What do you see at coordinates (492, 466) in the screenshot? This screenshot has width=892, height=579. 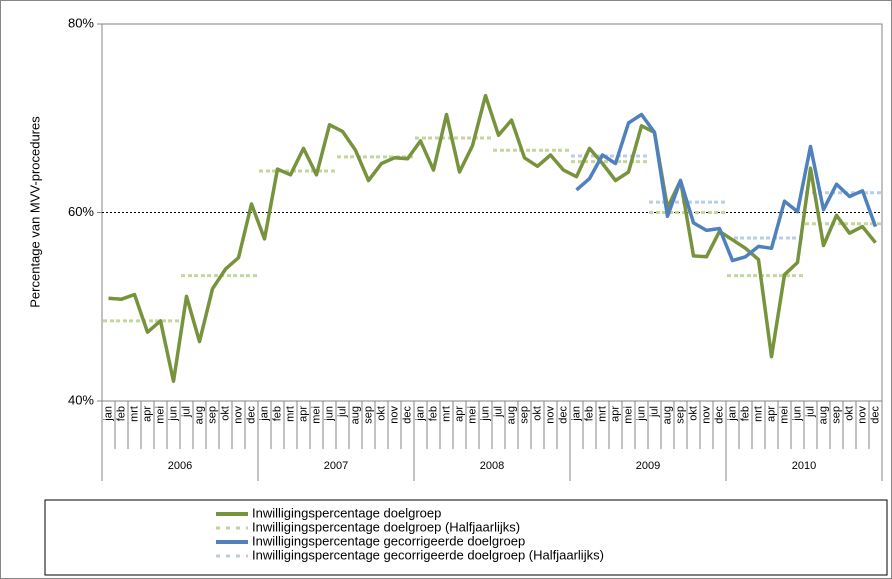 I see `x-group-label: 2008` at bounding box center [492, 466].